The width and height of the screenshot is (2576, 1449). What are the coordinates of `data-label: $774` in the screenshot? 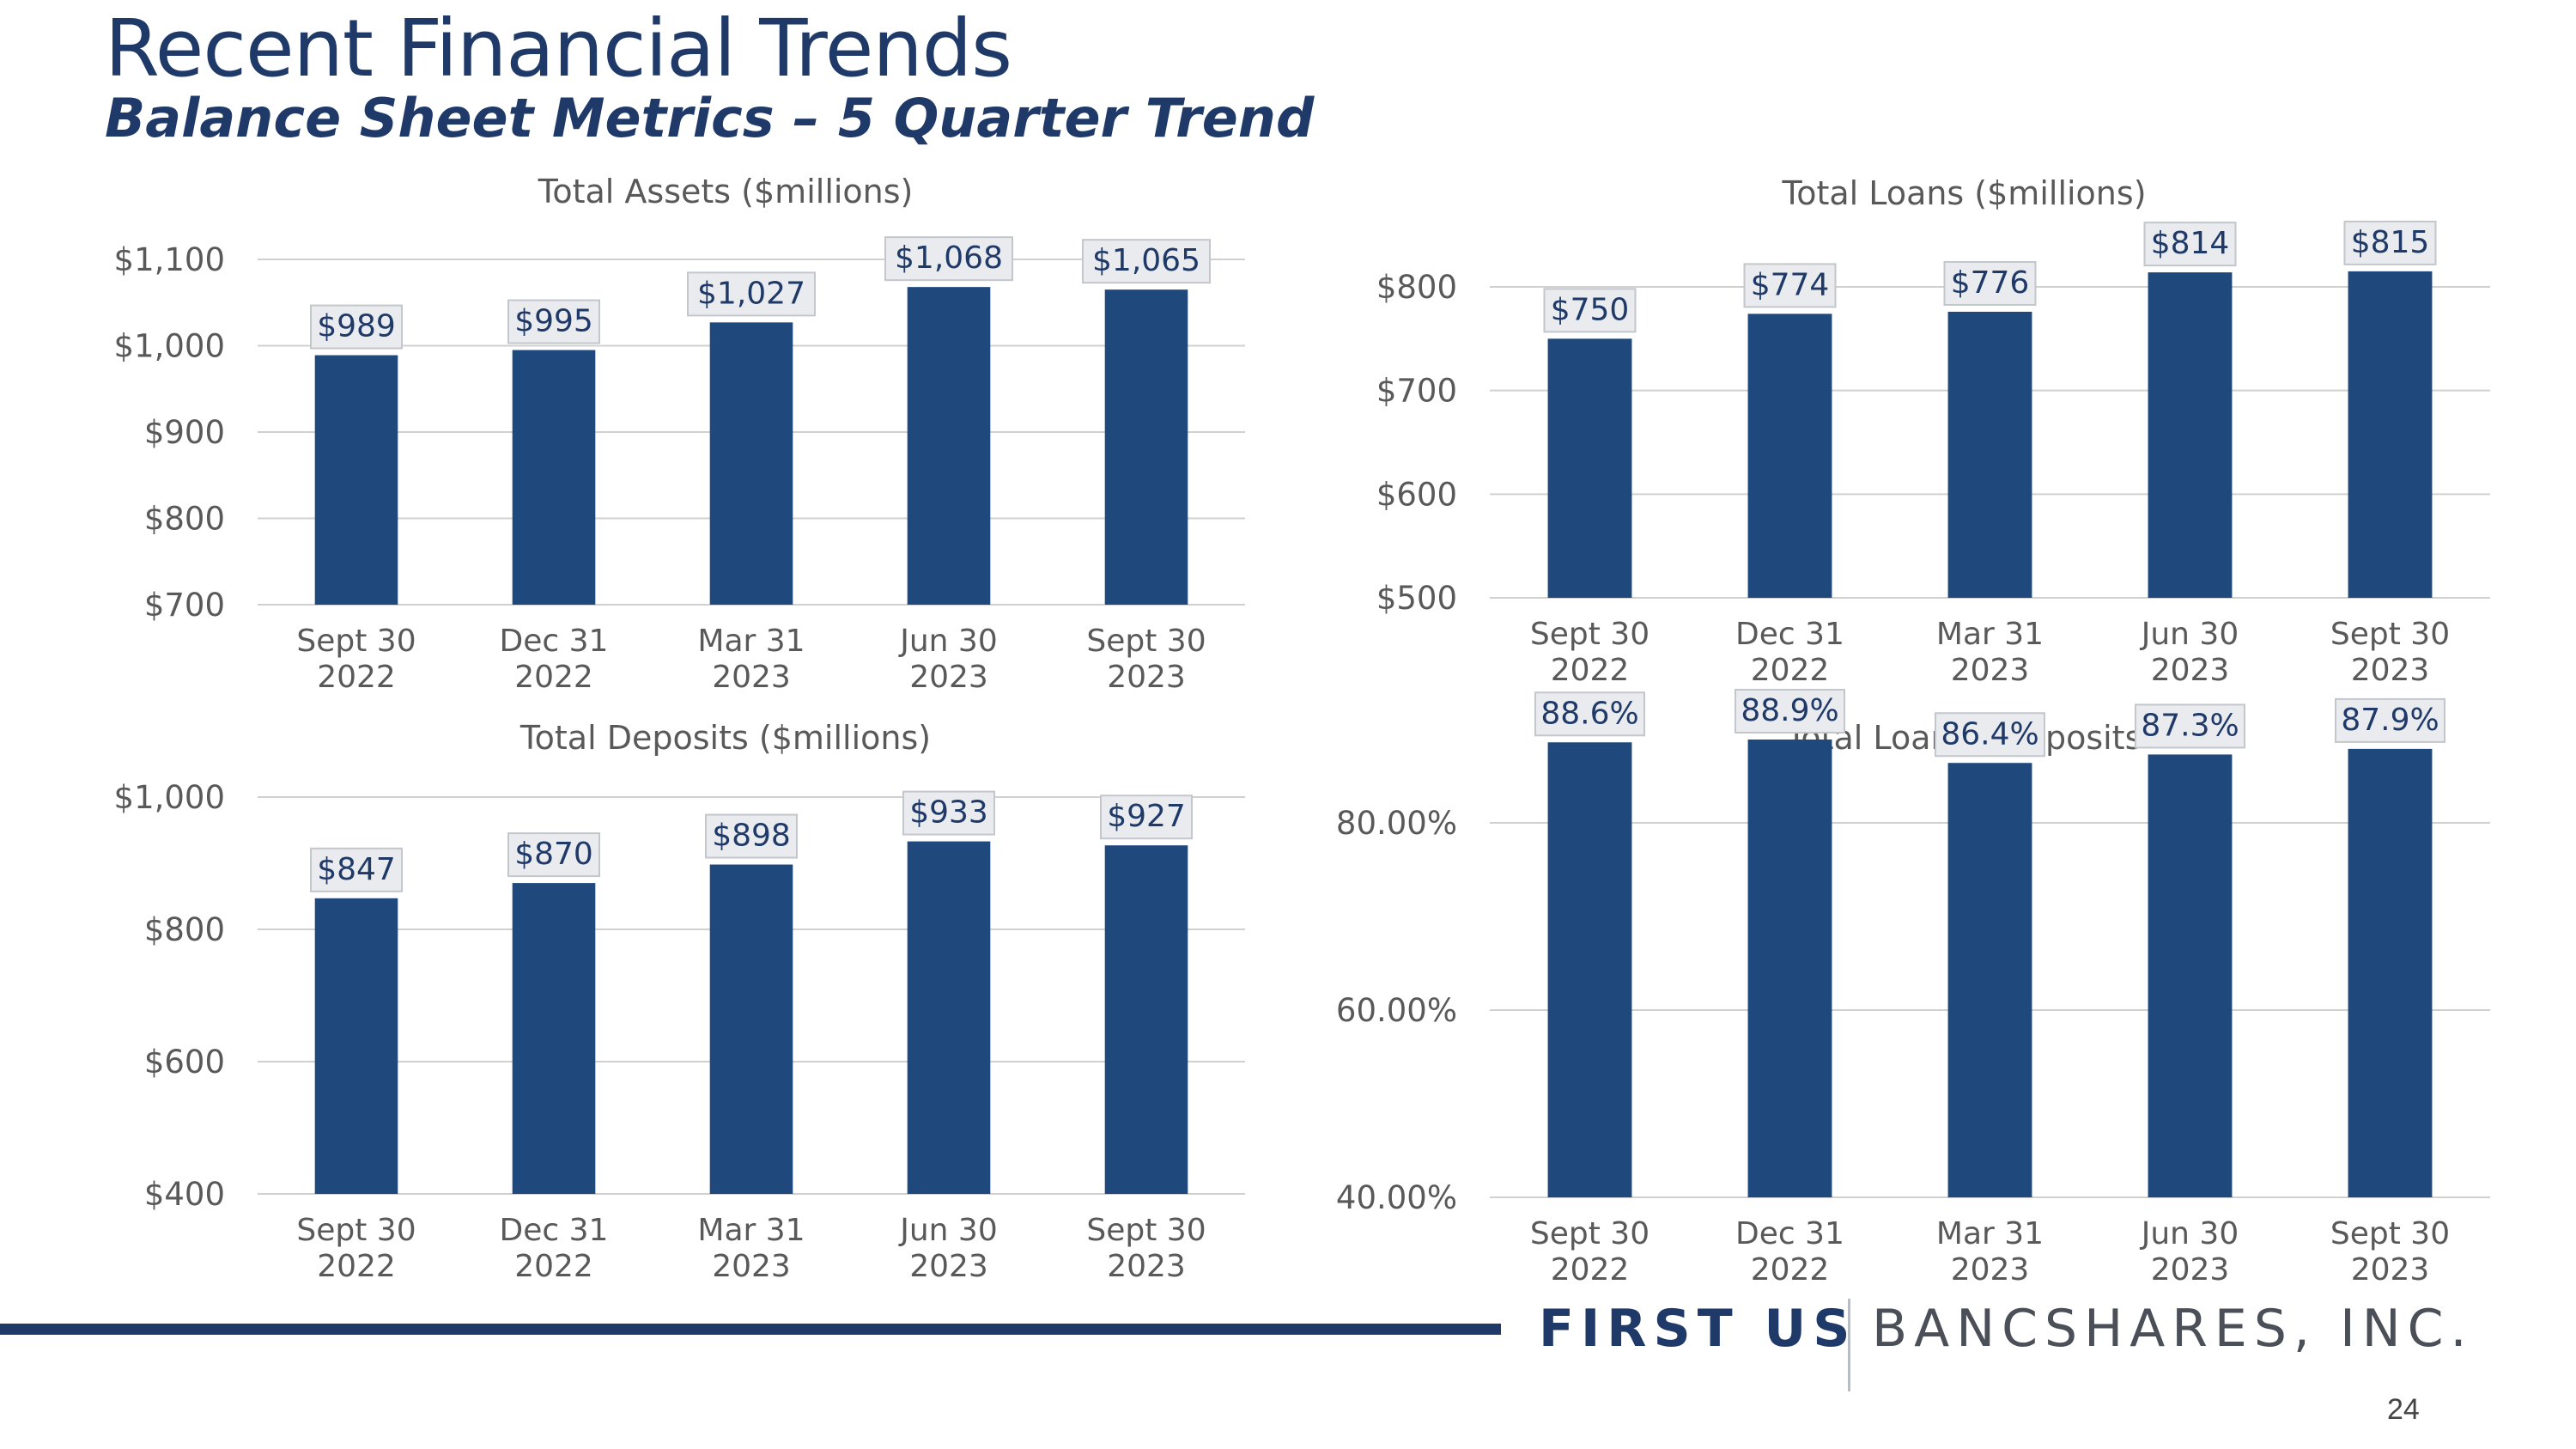 It's located at (1791, 284).